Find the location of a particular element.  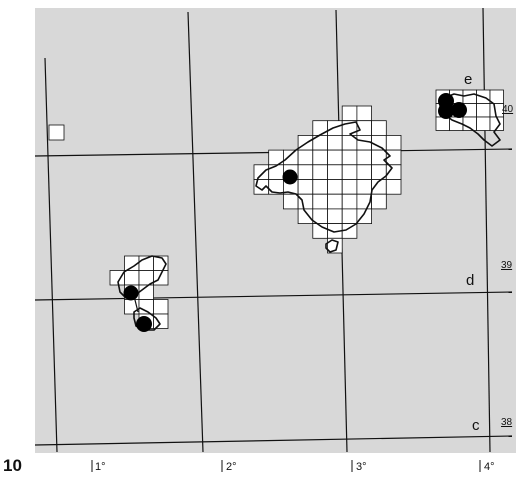

lon-label-4: 4° is located at coordinates (489, 467).